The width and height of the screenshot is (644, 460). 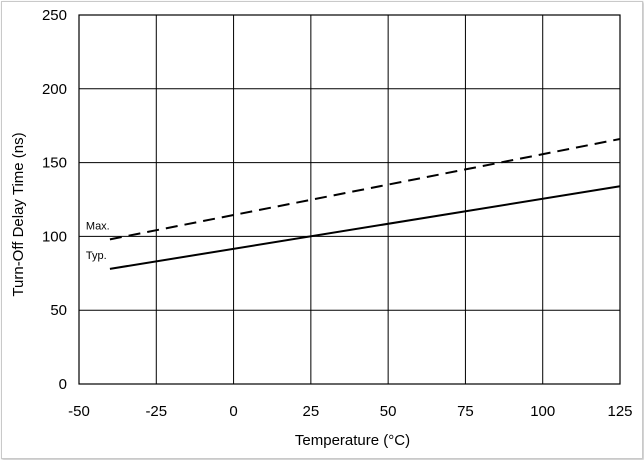 What do you see at coordinates (352, 440) in the screenshot?
I see `x-axis-title: Temperature (°C)` at bounding box center [352, 440].